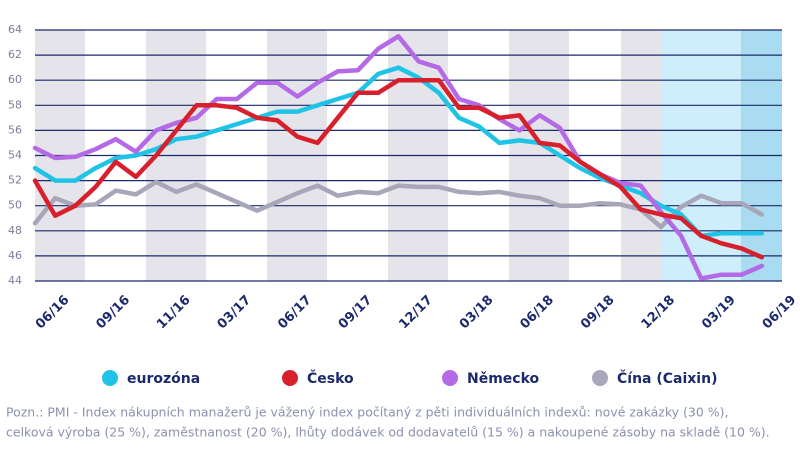 The image size is (800, 449). Describe the element at coordinates (15, 129) in the screenshot. I see `y-tick-label: 56` at that location.